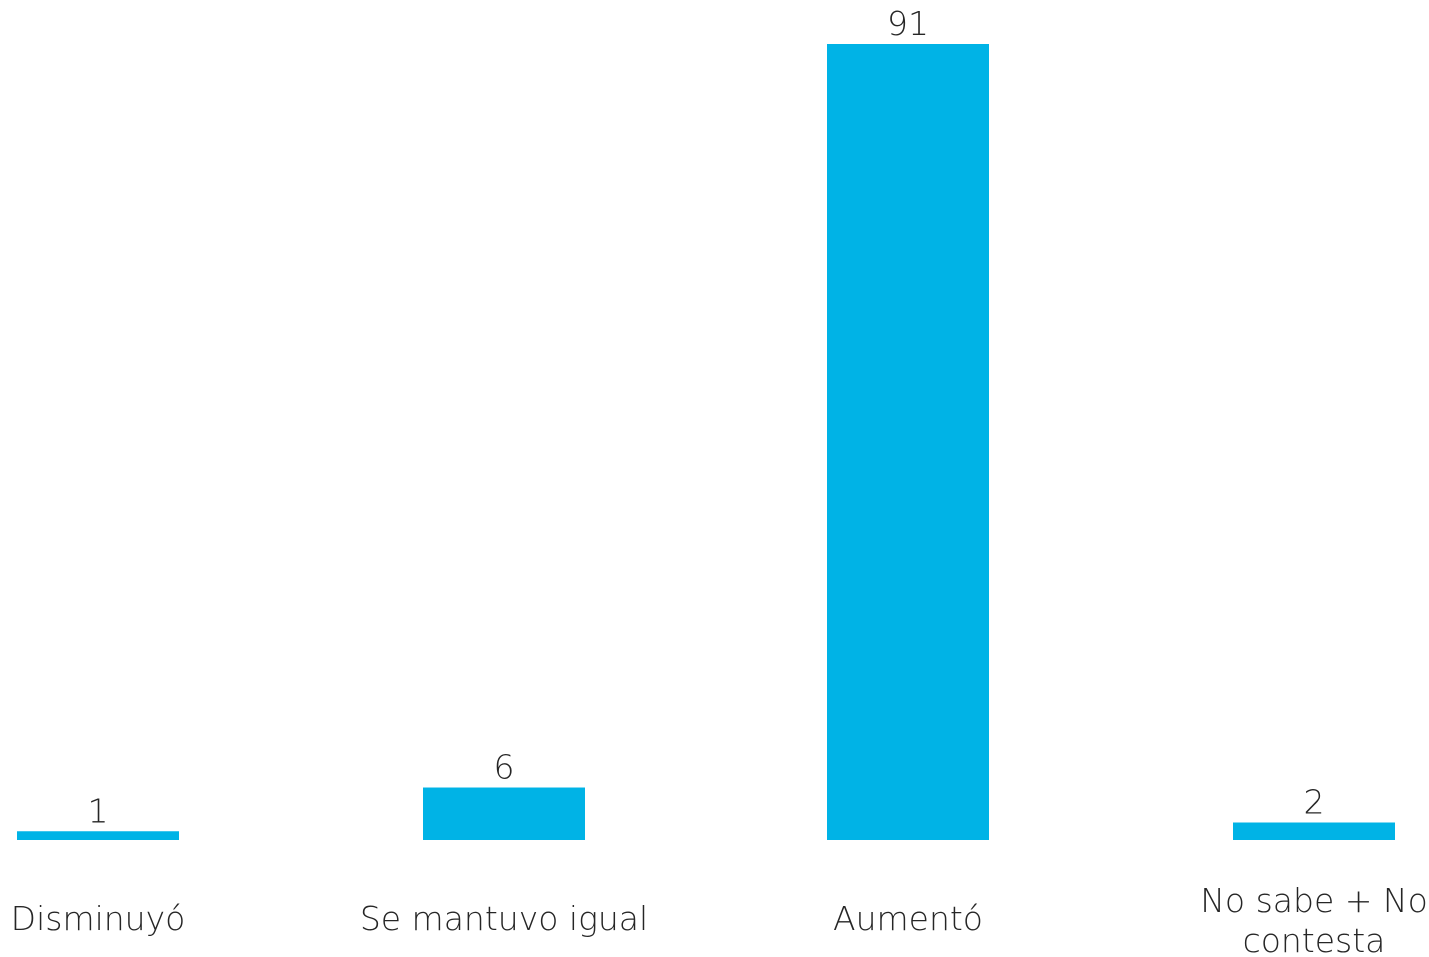 Image resolution: width=1429 pixels, height=957 pixels. I want to click on category-label-2-line-1: Se mantuvo igual, so click(504, 918).